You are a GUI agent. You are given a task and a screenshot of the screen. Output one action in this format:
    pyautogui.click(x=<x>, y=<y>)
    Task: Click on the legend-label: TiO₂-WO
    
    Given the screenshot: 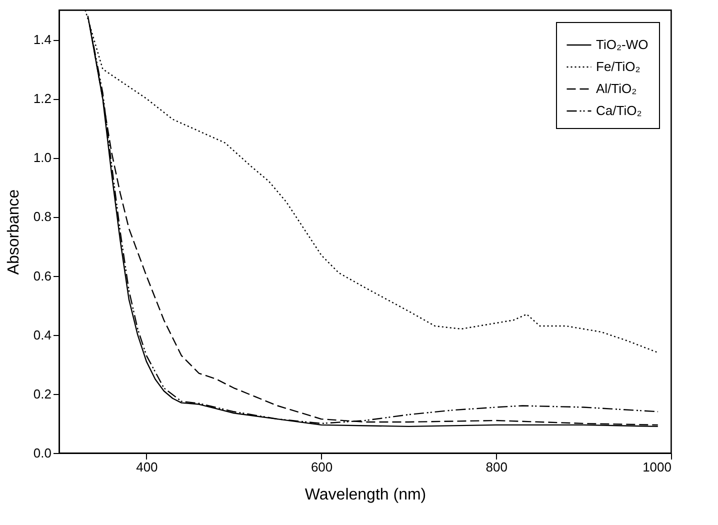 What is the action you would take?
    pyautogui.click(x=622, y=44)
    